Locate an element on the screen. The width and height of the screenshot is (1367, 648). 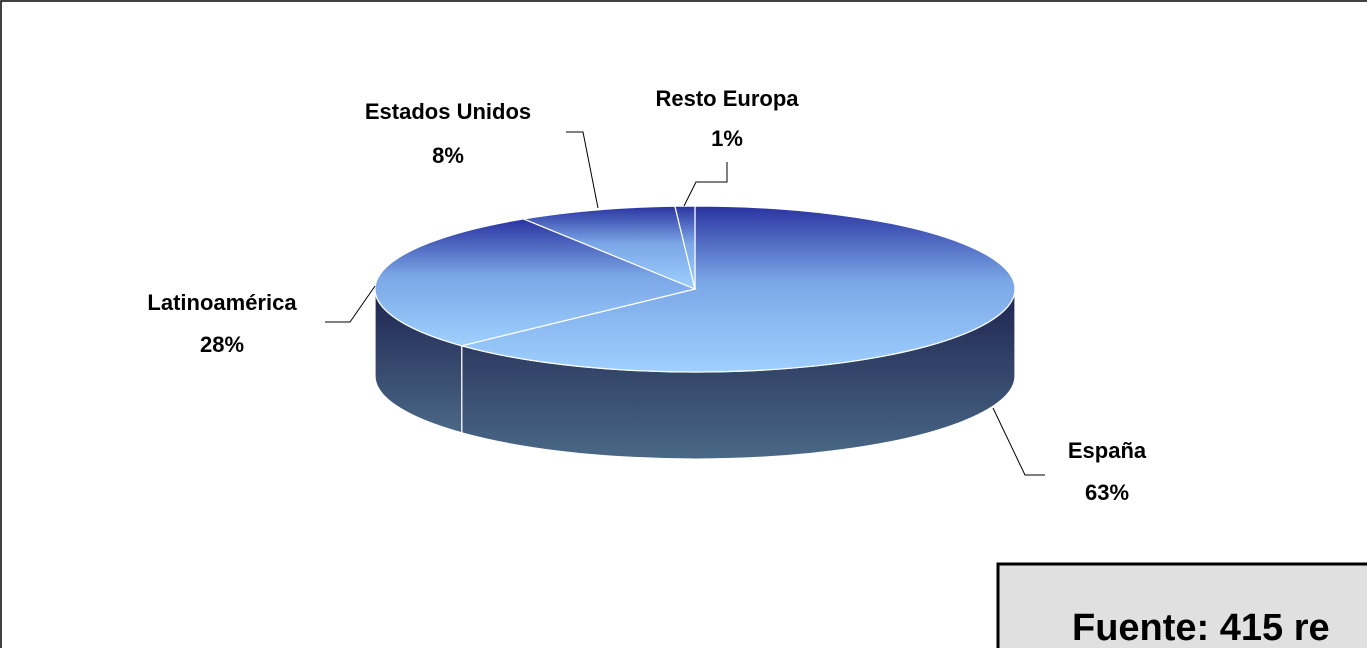
slice-value-label: 8% is located at coordinates (448, 155).